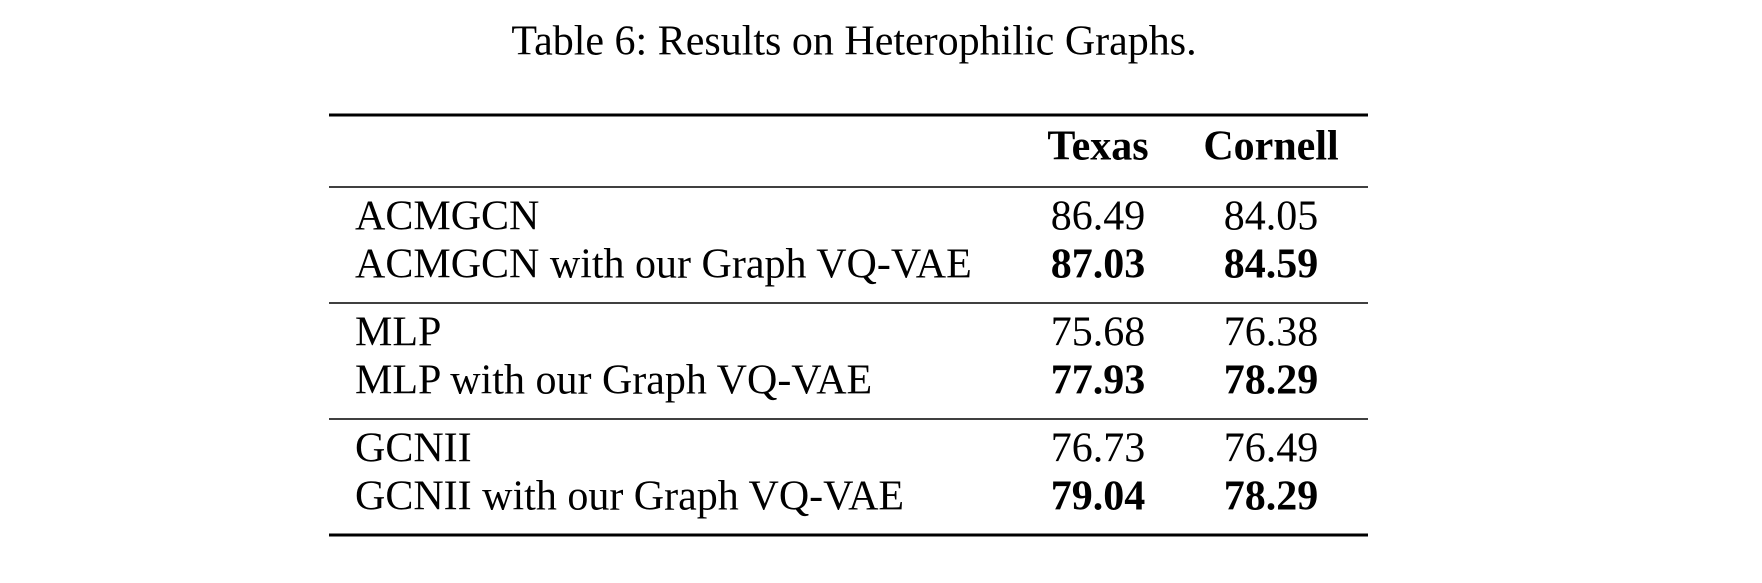 This screenshot has height=583, width=1762. I want to click on cell-value: 75.68, so click(1098, 333).